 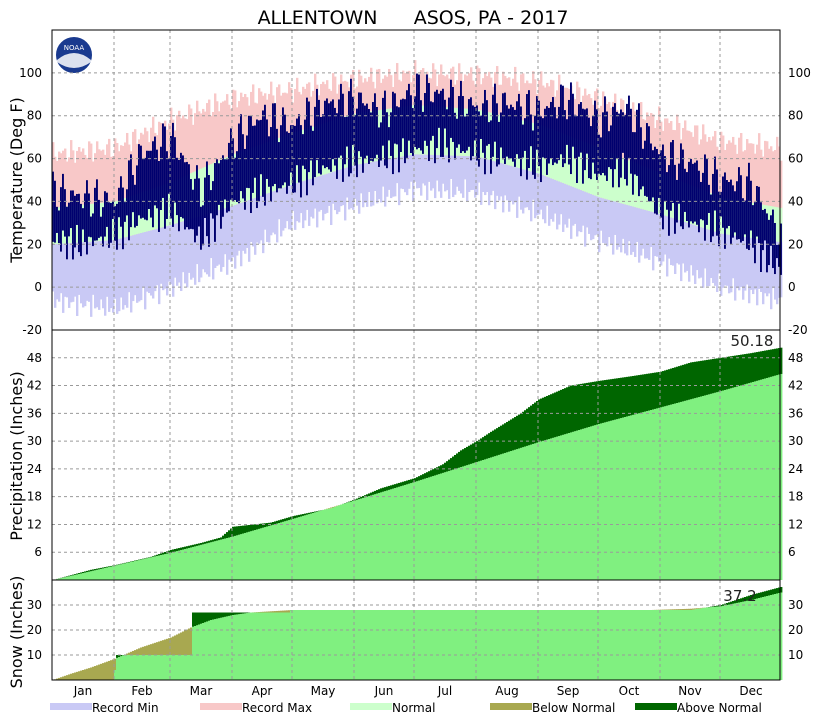 What do you see at coordinates (752, 341) in the screenshot?
I see `precip-total-label: 50.18` at bounding box center [752, 341].